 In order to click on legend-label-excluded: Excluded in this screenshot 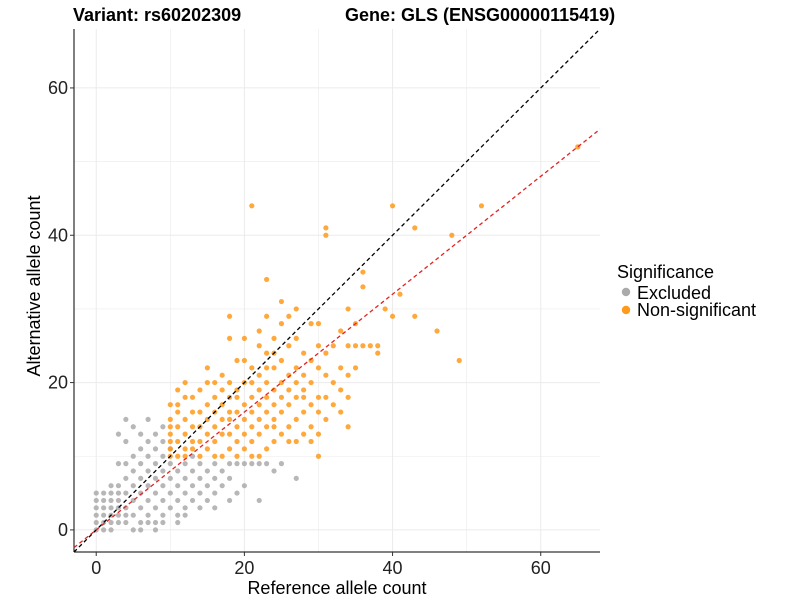, I will do `click(674, 293)`.